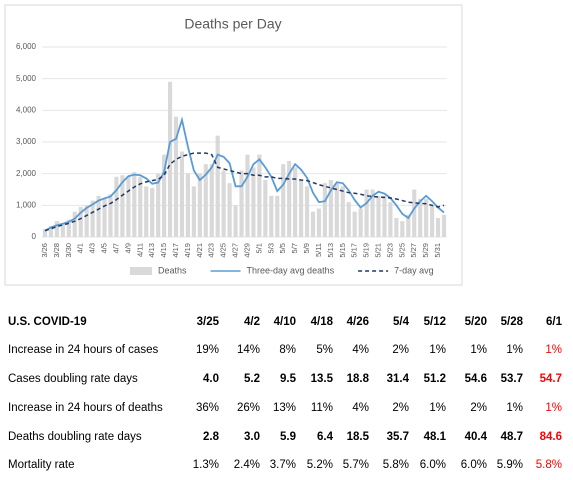  What do you see at coordinates (398, 379) in the screenshot?
I see `table-cell: 31.4` at bounding box center [398, 379].